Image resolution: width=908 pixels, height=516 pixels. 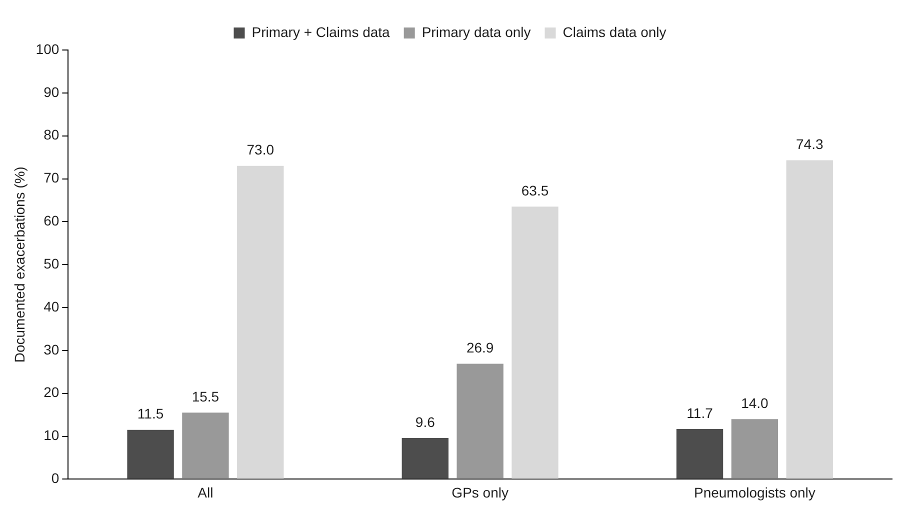 I want to click on legend-label: Primary data only, so click(x=476, y=32).